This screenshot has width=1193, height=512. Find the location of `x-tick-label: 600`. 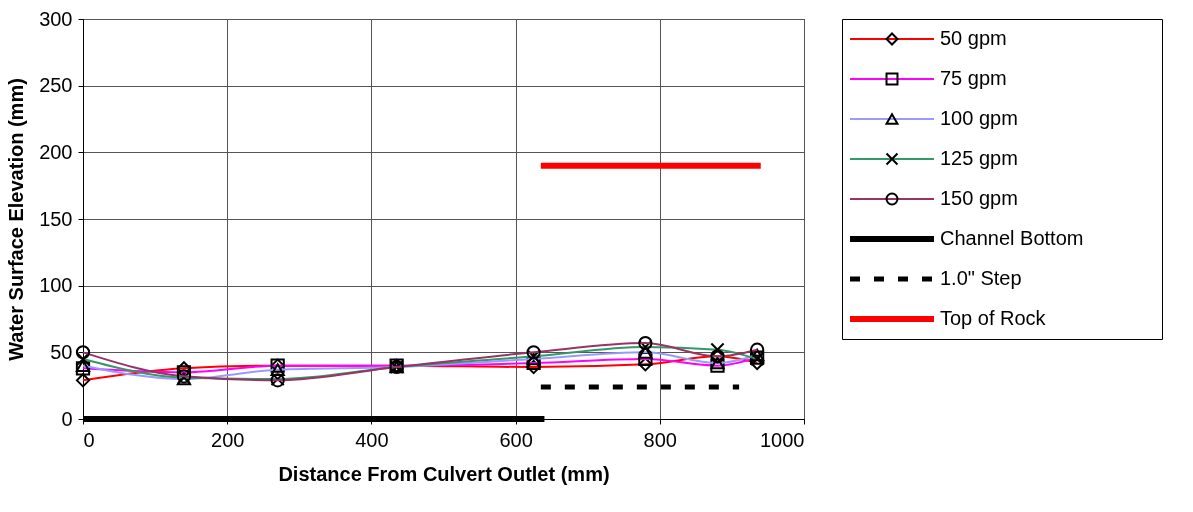

x-tick-label: 600 is located at coordinates (516, 439).